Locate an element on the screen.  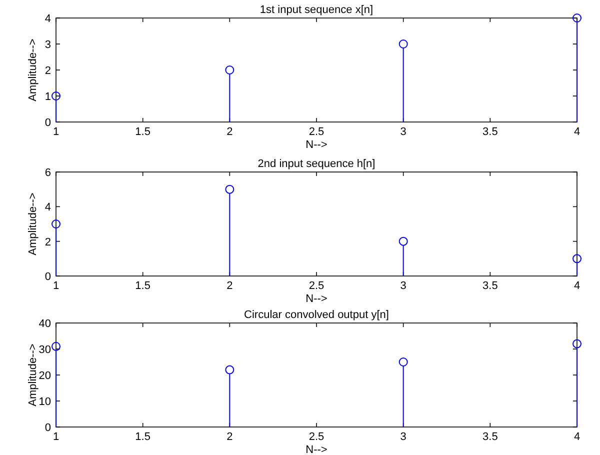
chart-title: 2nd input sequence h[n] is located at coordinates (317, 164).